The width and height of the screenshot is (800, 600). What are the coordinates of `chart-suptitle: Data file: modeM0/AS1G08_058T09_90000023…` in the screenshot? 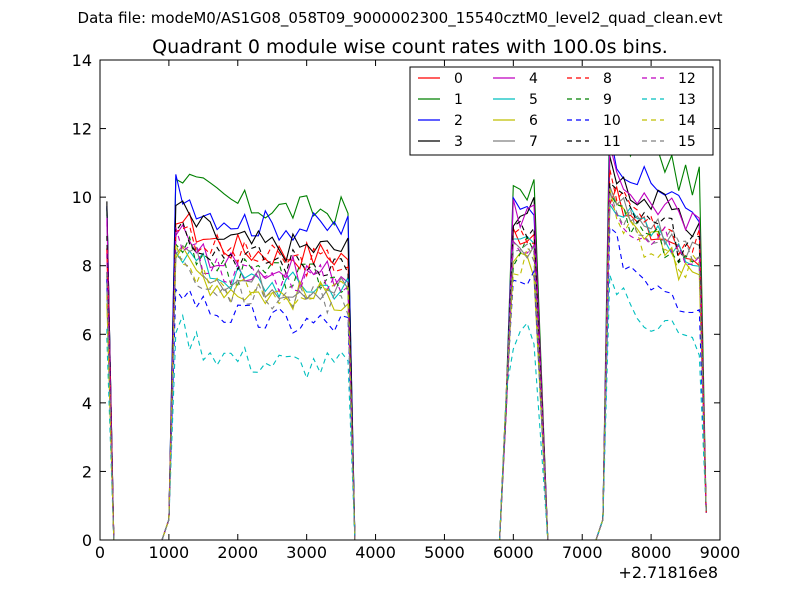 It's located at (400, 18).